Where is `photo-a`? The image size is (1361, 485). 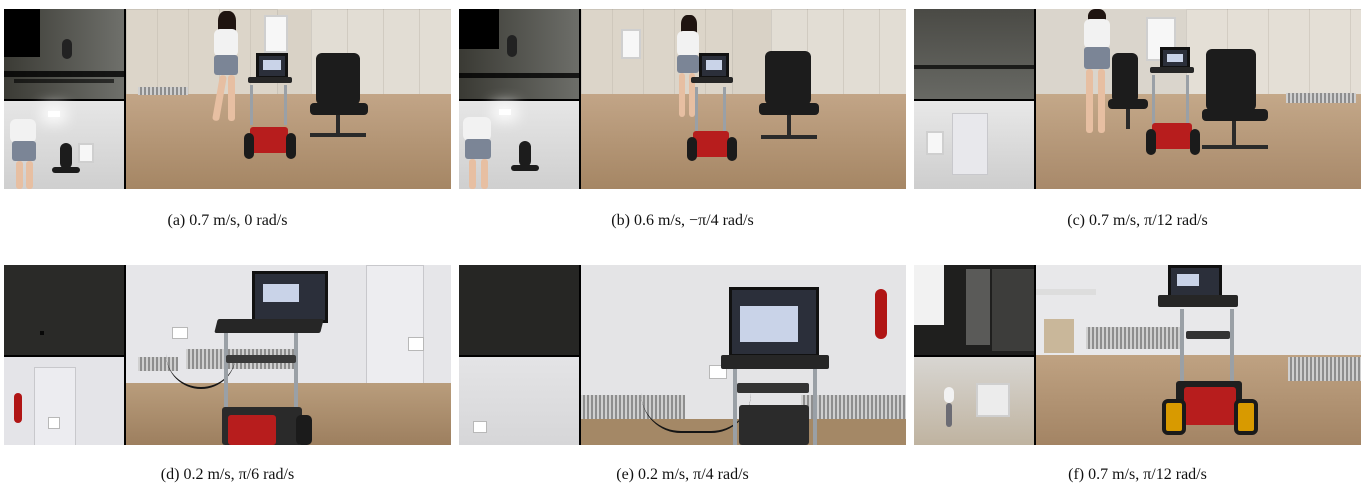 photo-a is located at coordinates (227, 99).